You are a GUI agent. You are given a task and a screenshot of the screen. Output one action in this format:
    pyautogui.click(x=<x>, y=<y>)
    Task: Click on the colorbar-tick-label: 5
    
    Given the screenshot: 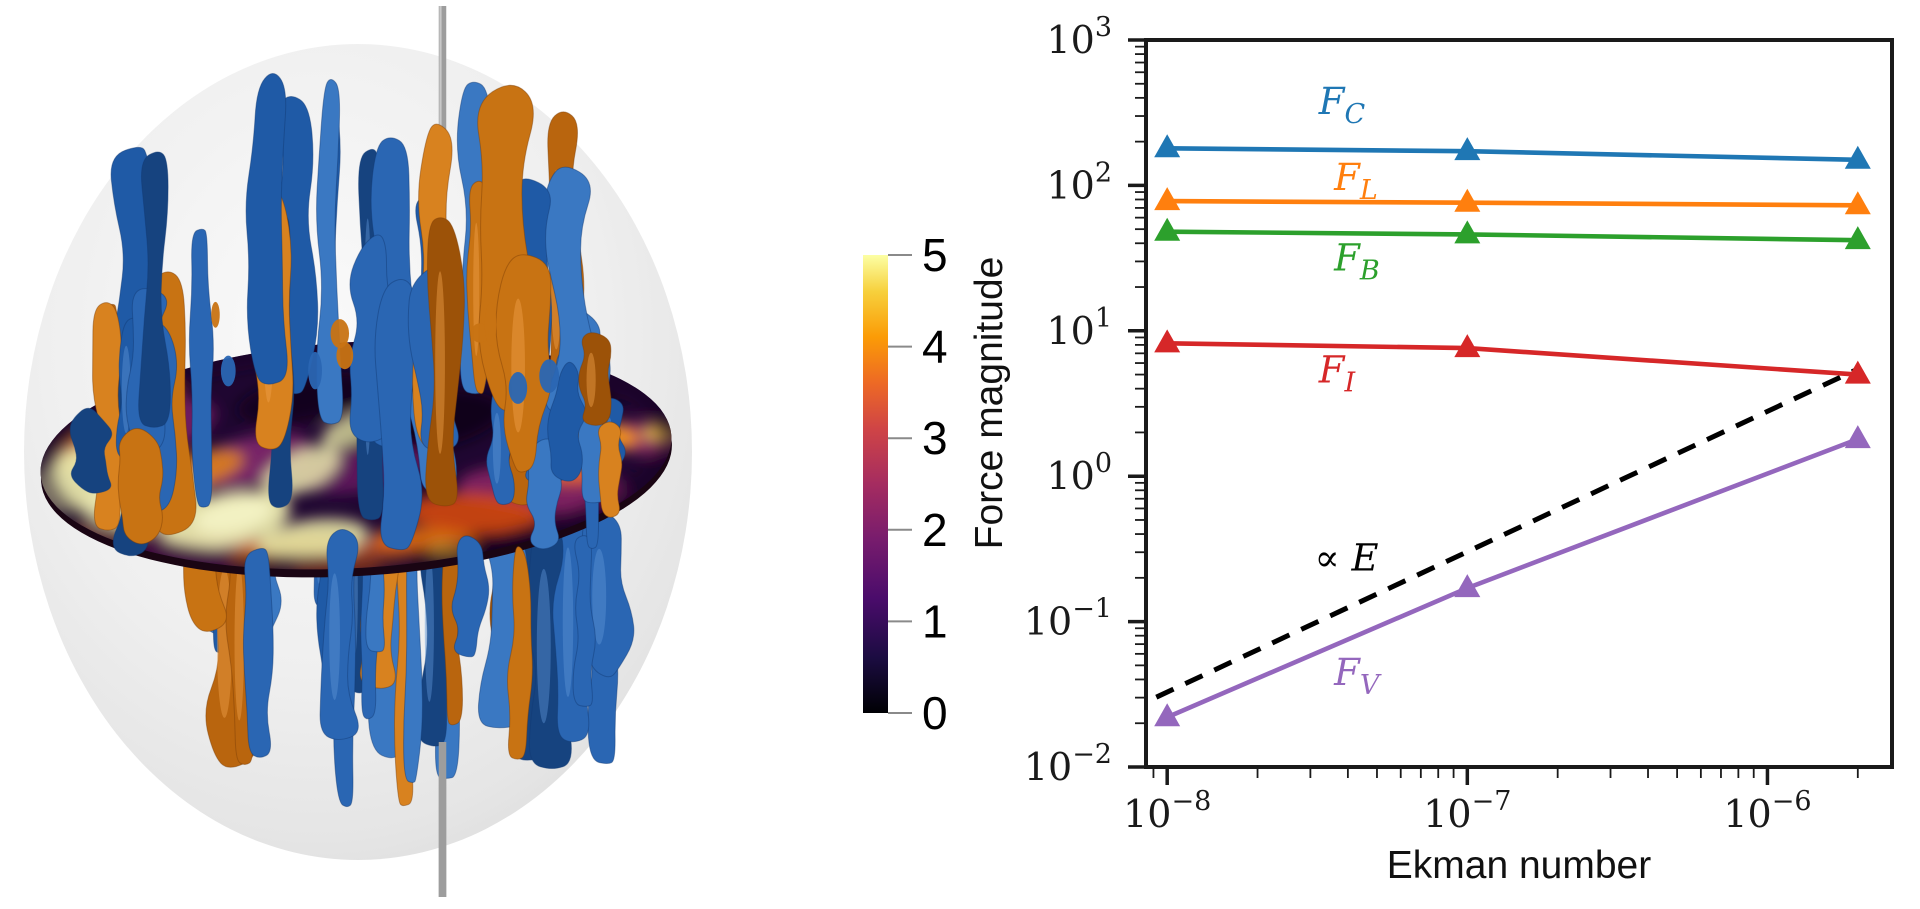 What is the action you would take?
    pyautogui.click(x=935, y=255)
    